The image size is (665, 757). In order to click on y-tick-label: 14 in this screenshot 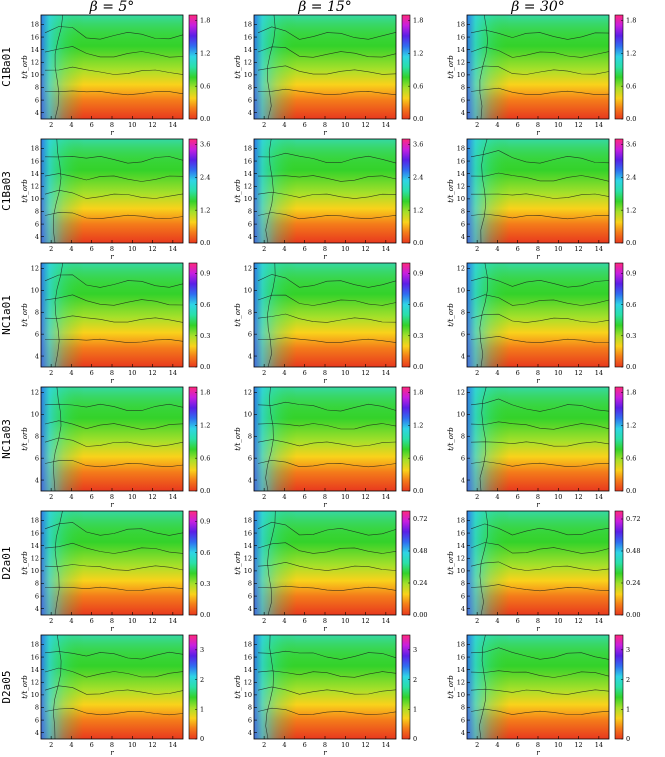, I will do `click(35, 670)`.